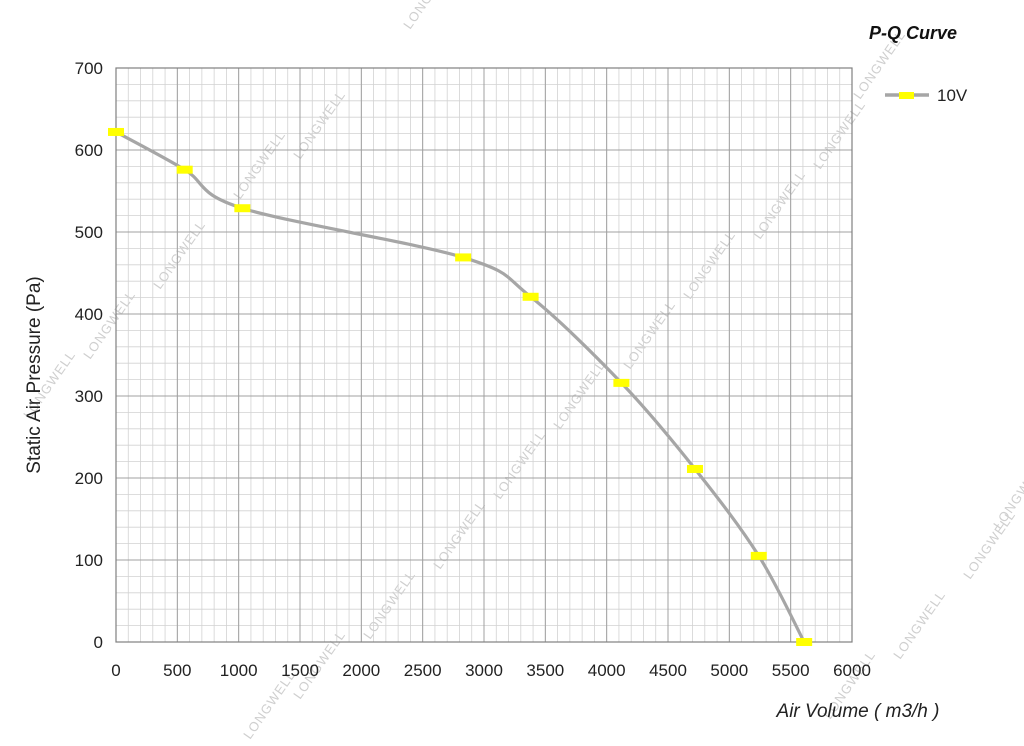  What do you see at coordinates (89, 560) in the screenshot?
I see `y-tick-label: 100` at bounding box center [89, 560].